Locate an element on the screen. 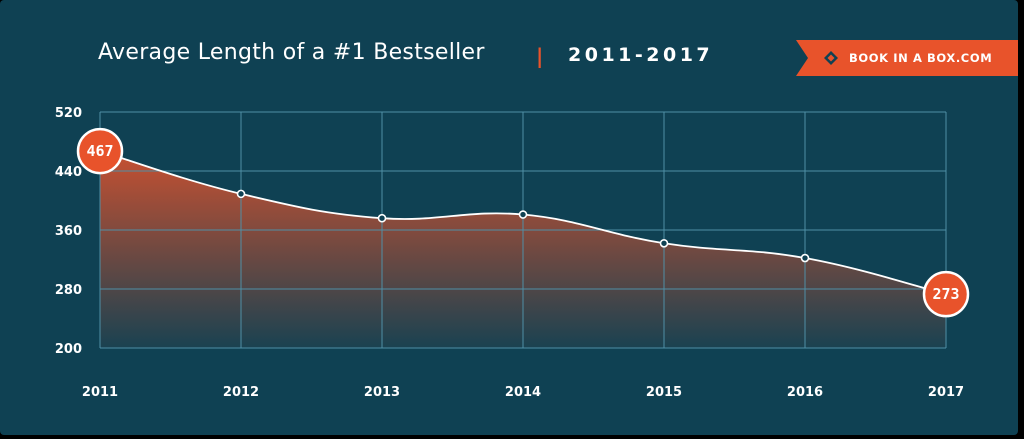 The width and height of the screenshot is (1024, 439). title-year-range: 2011-2017 is located at coordinates (641, 55).